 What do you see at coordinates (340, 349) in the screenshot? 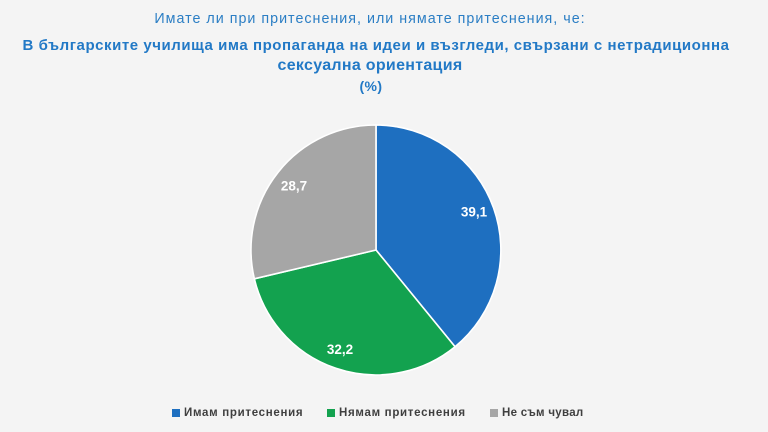
I see `svg-text: 32,2` at bounding box center [340, 349].